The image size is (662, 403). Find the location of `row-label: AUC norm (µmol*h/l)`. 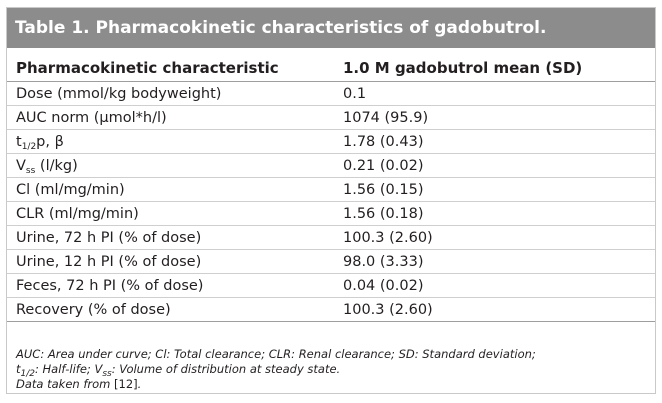

row-label: AUC norm (µmol*h/l) is located at coordinates (170, 117).